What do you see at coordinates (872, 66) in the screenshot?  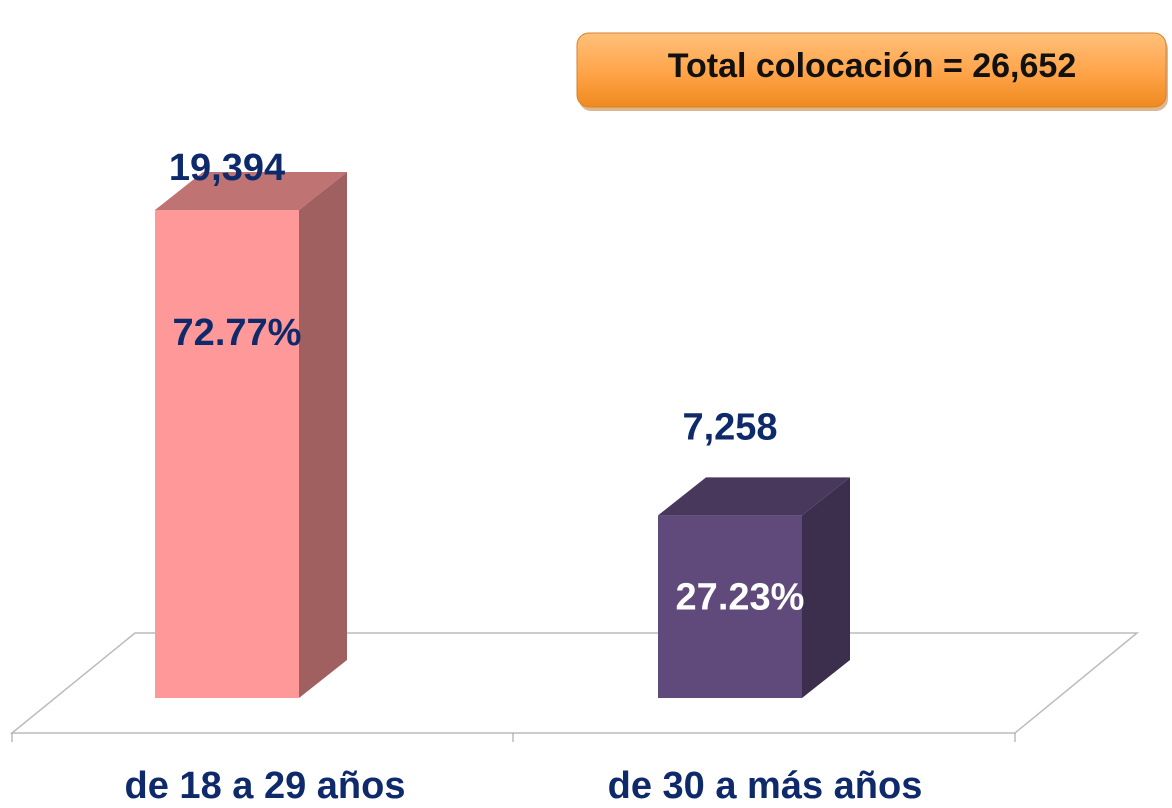 I see `annotation: Total colocación = 26,652` at bounding box center [872, 66].